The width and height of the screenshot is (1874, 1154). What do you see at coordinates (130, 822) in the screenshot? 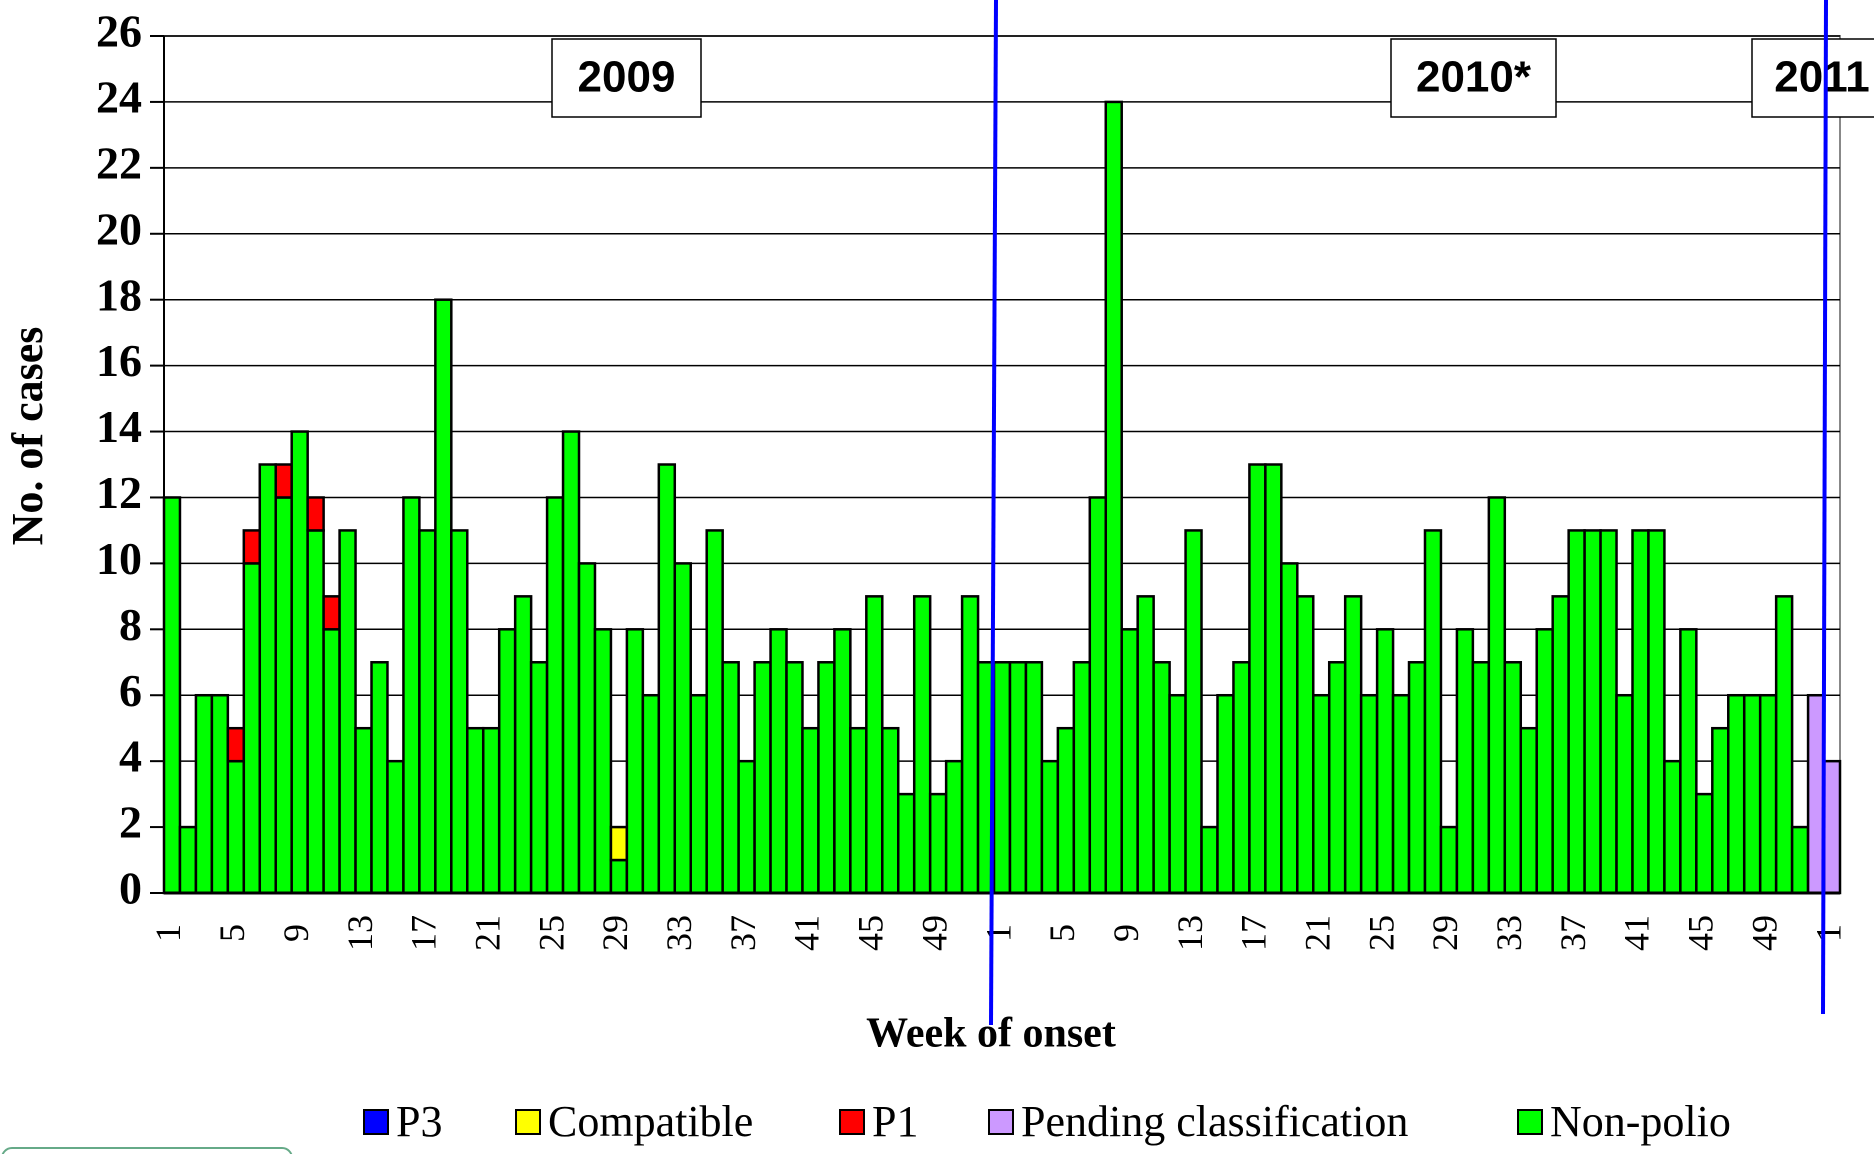
I see `y-tick-label: 2` at bounding box center [130, 822].